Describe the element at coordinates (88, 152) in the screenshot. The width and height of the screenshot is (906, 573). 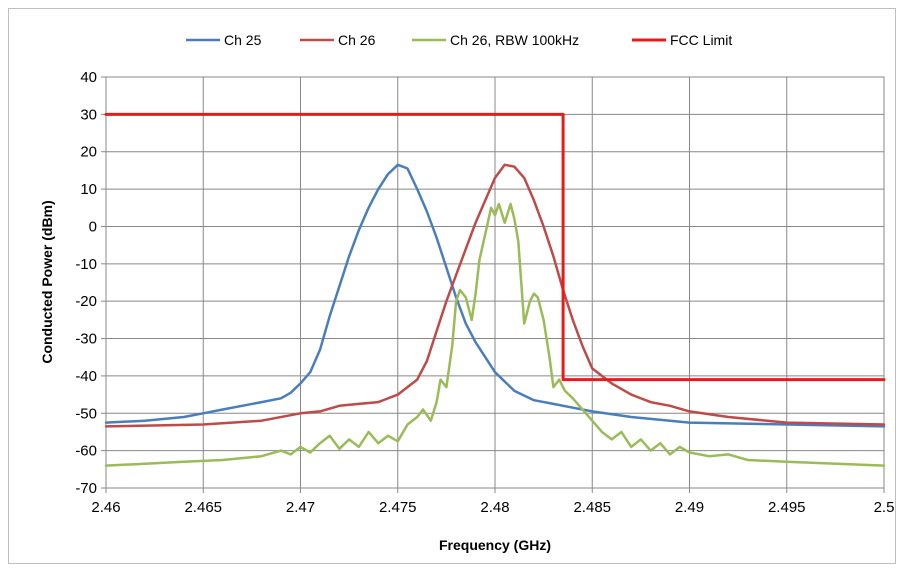
I see `y-tick-label: 20` at that location.